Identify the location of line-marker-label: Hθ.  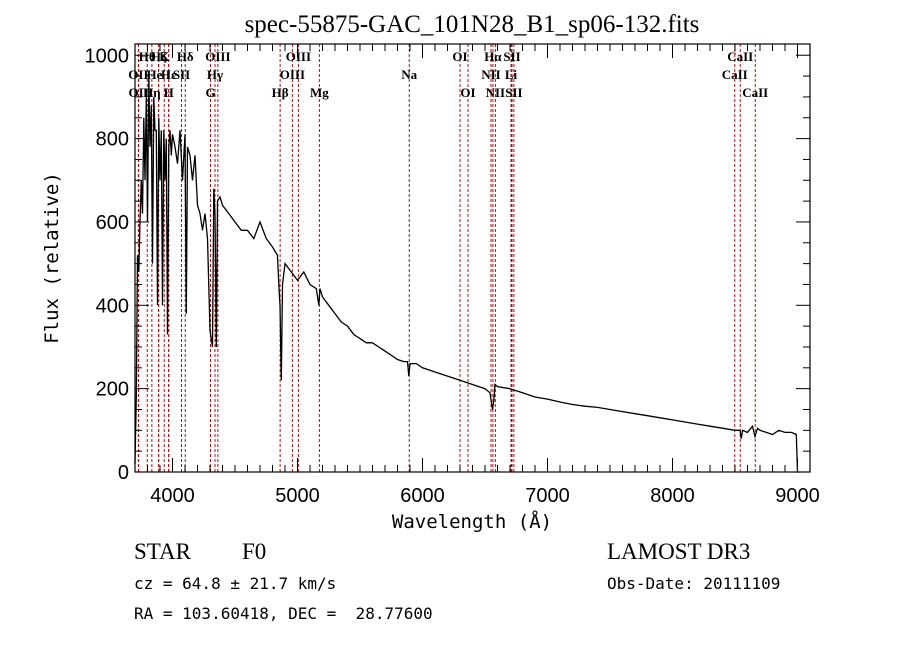
(147, 56).